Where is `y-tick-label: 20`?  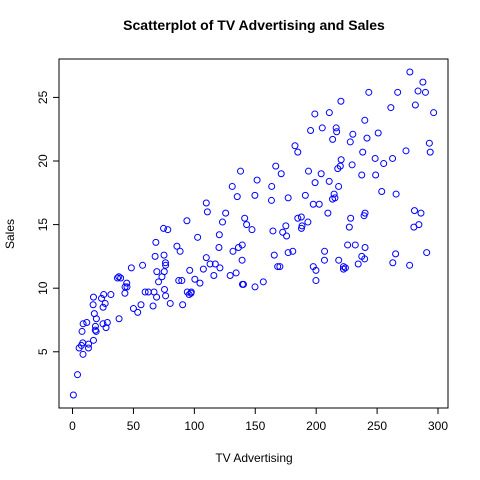 y-tick-label: 20 is located at coordinates (43, 161).